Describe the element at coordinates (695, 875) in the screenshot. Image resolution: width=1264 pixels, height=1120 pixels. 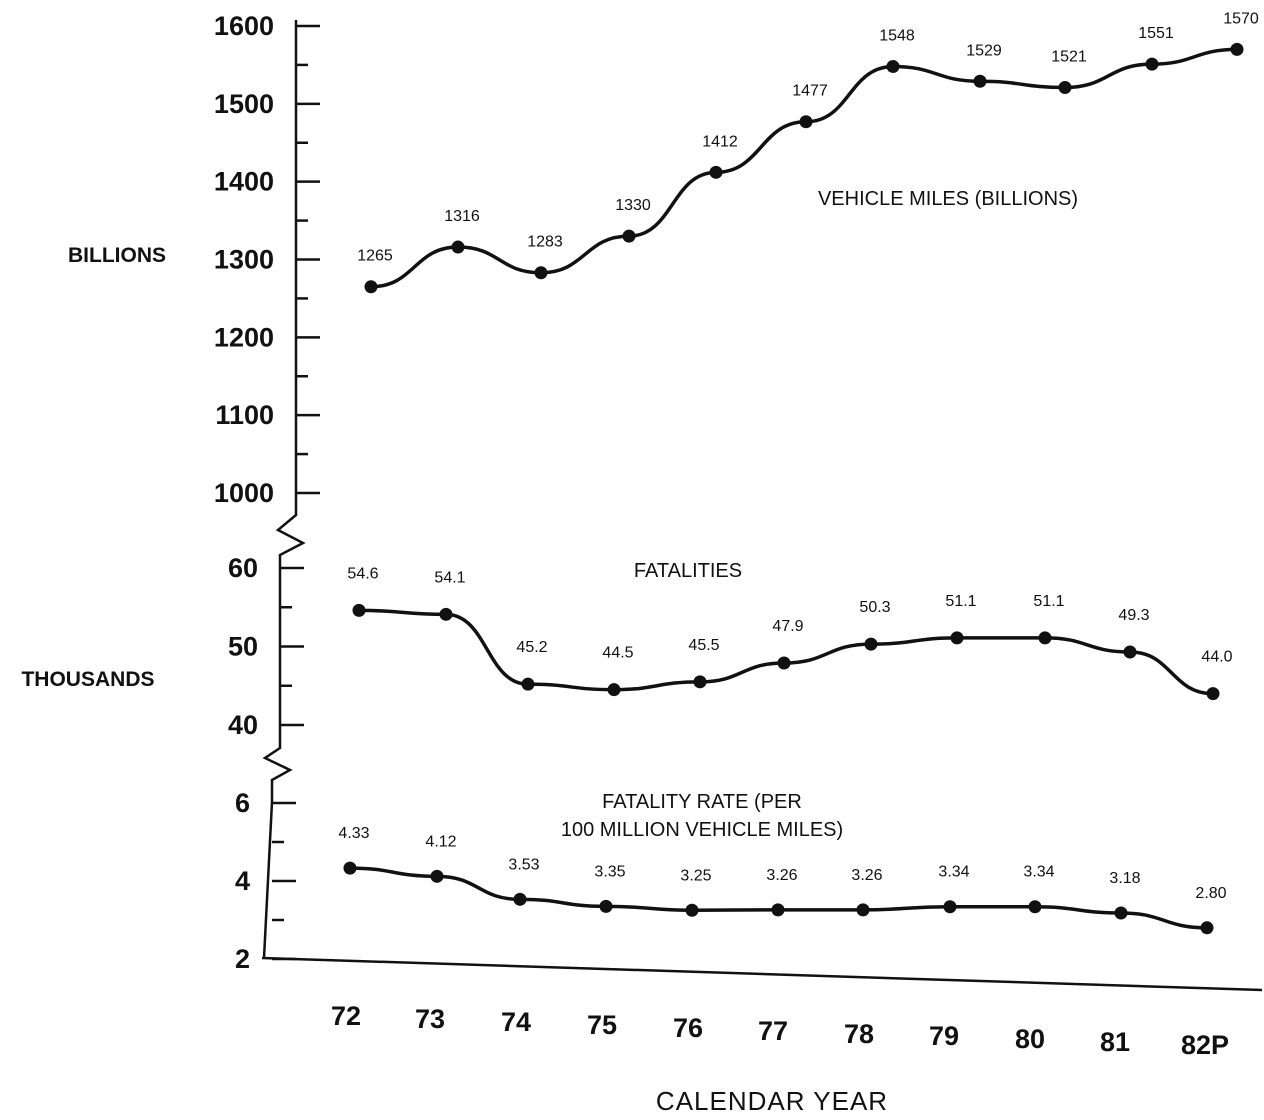
I see `data-label: 3.25` at that location.